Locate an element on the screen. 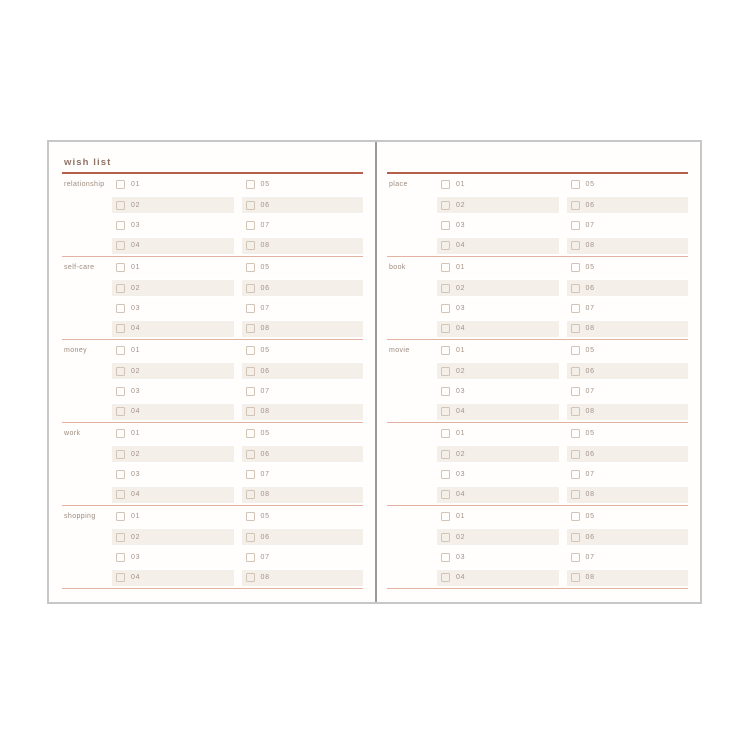  section-blank-3: 01 02 03 04 05 06 07 08 is located at coordinates (537, 464).